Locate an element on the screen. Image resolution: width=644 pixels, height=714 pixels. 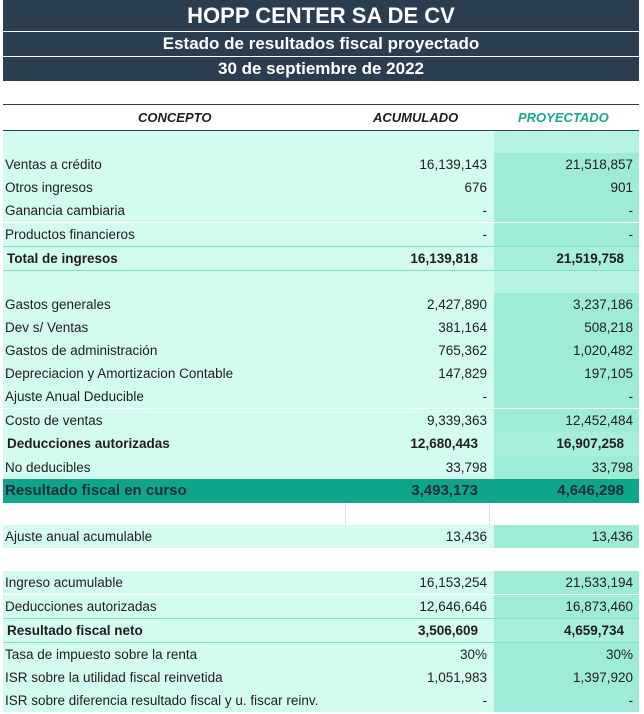
row-accumulated: 676 is located at coordinates (475, 187).